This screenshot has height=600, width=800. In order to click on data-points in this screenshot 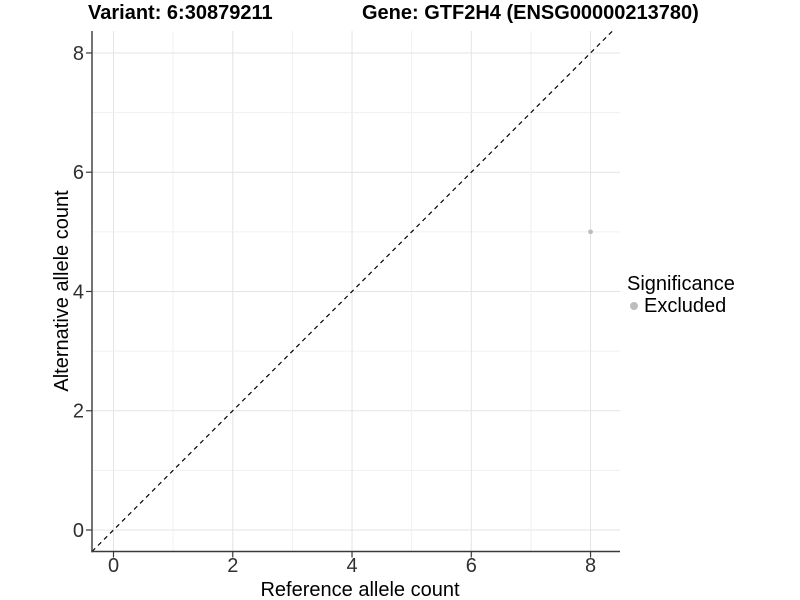, I will do `click(590, 232)`.